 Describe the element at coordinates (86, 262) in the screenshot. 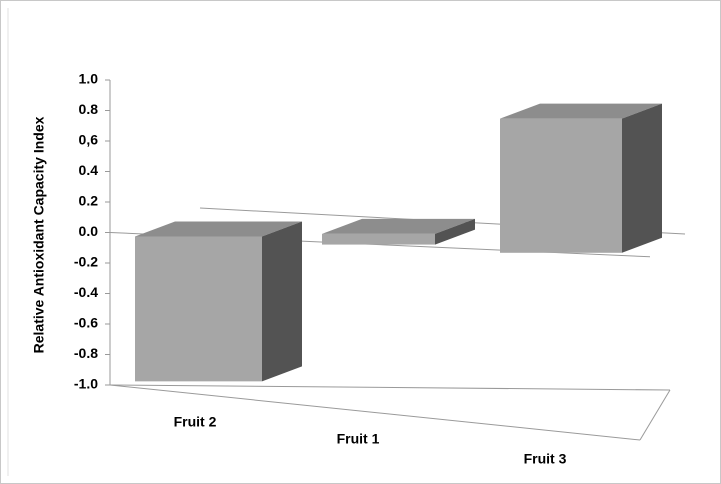

I see `y-tick-label: -0.2` at that location.